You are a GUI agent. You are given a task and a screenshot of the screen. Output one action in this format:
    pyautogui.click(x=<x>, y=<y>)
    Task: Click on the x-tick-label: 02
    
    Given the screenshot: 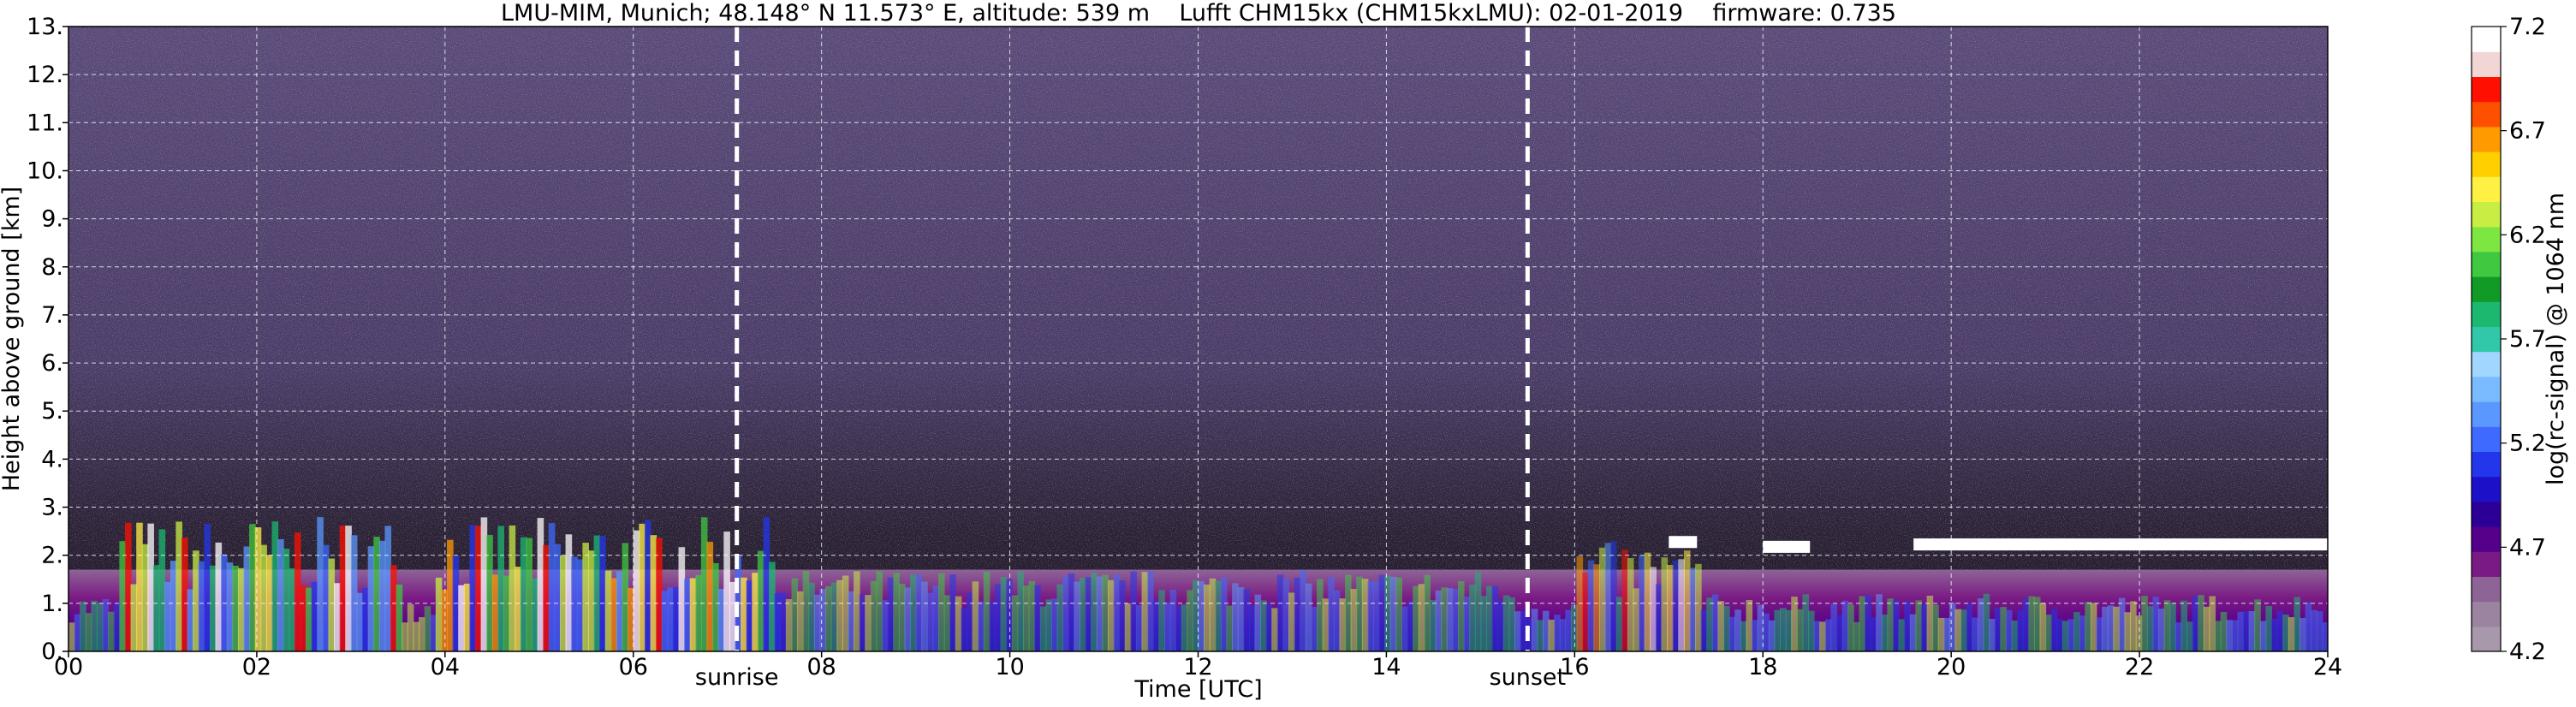 What is the action you would take?
    pyautogui.click(x=256, y=667)
    